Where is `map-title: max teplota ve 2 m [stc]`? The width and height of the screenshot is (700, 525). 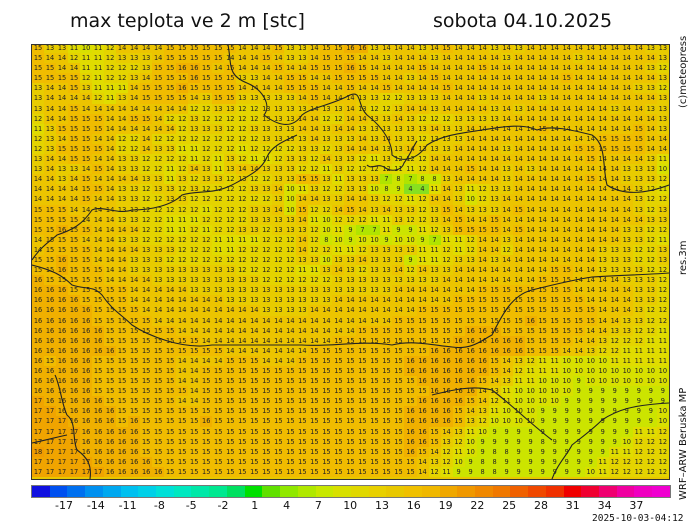 map-title: max teplota ve 2 m [stc] is located at coordinates (187, 21).